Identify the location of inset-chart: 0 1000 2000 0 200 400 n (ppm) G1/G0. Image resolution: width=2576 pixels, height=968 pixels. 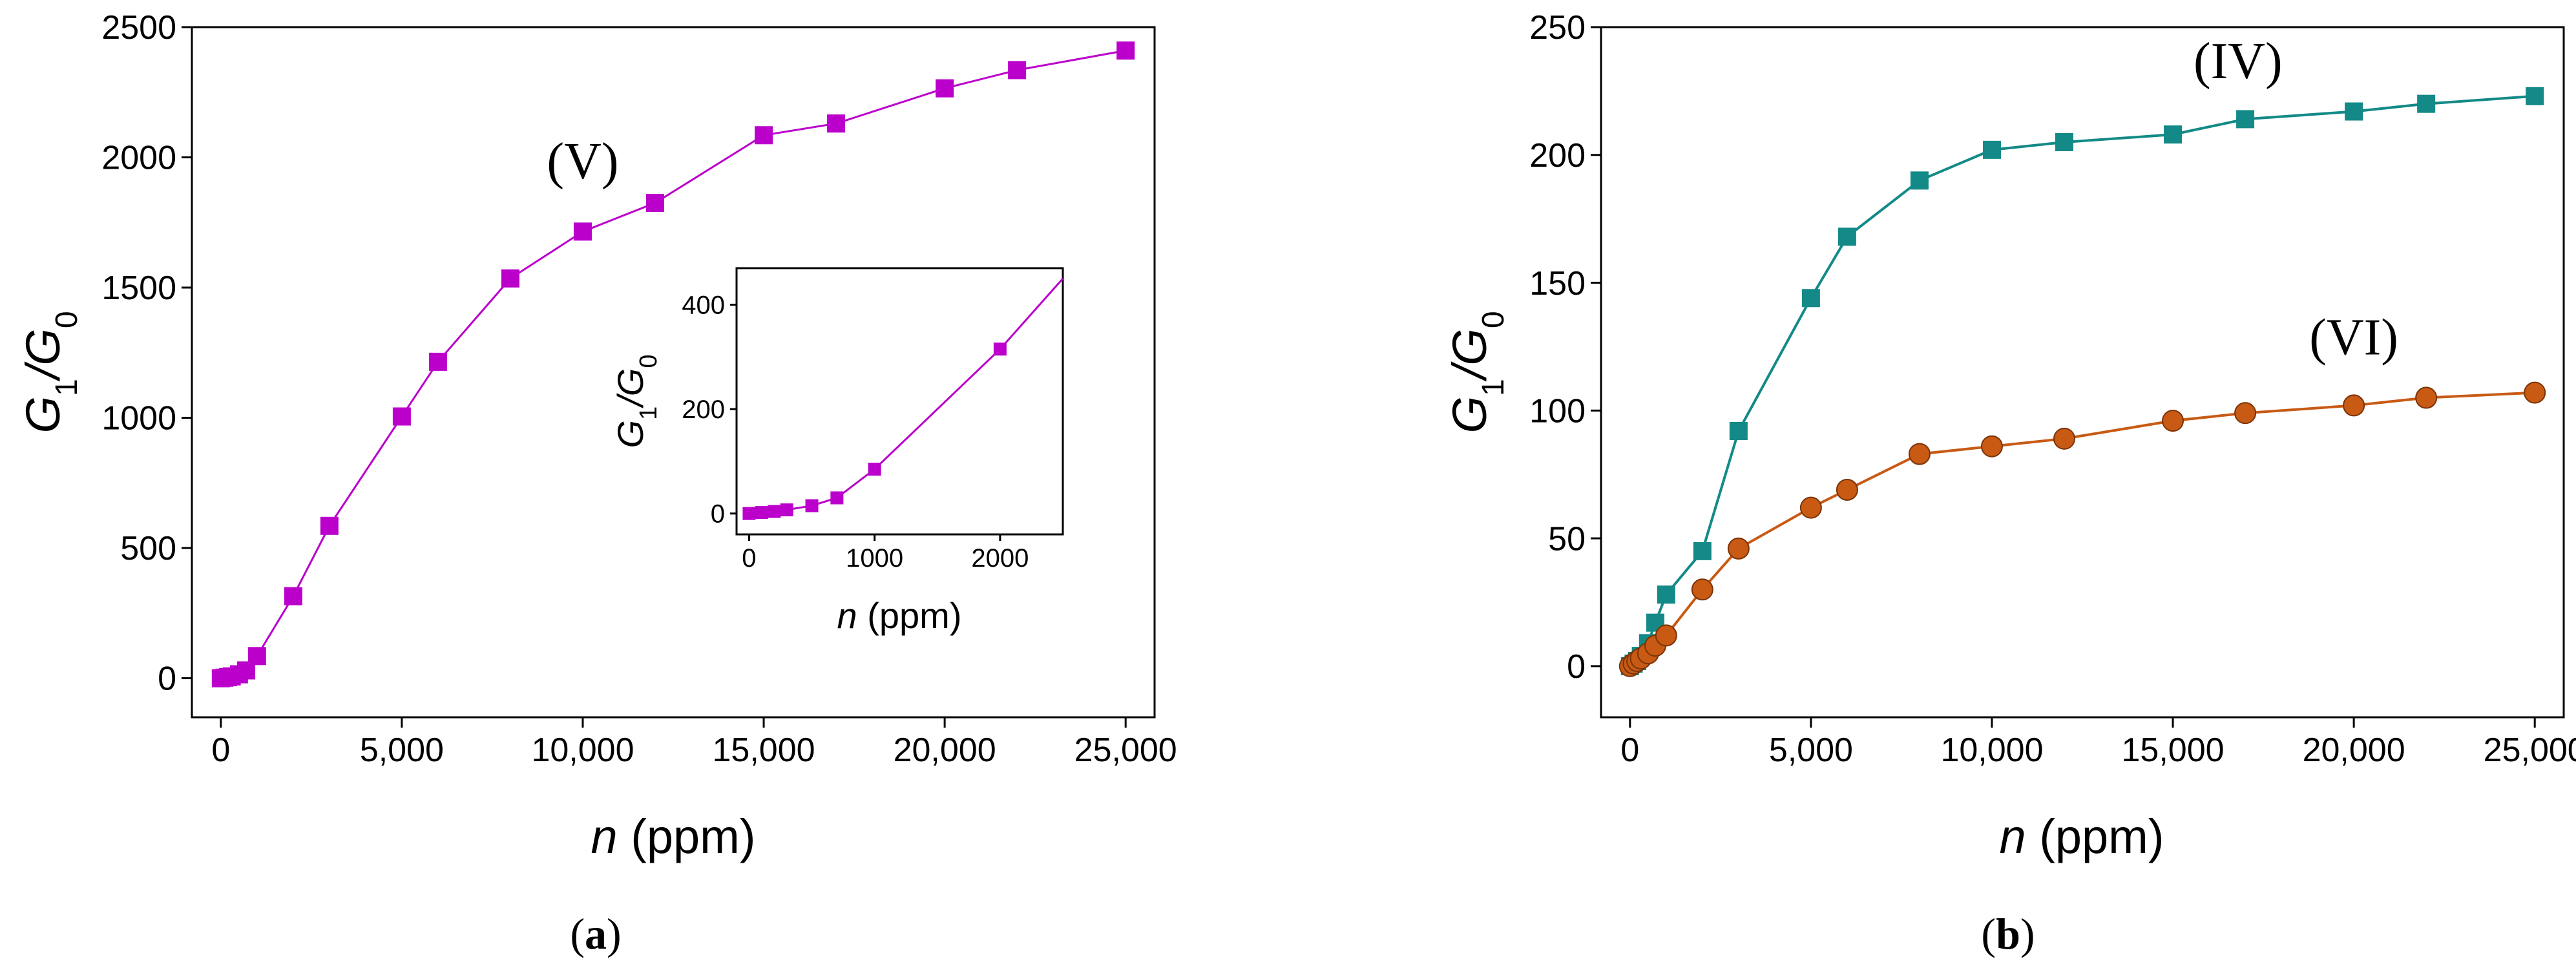
(837, 451).